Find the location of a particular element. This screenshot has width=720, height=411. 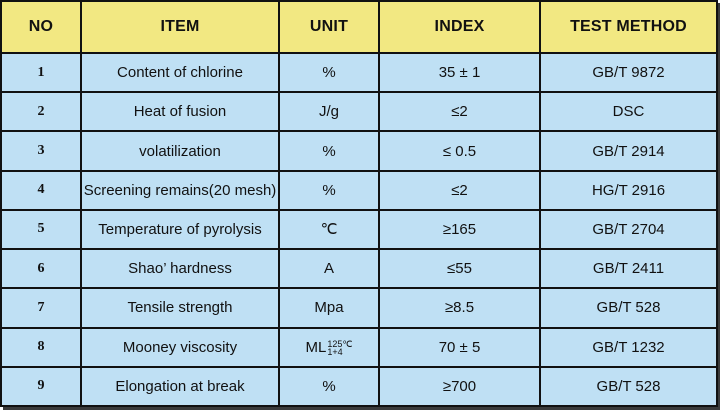

table-header: NO ITEM UNIT INDEX TEST METHOD is located at coordinates (359, 27).